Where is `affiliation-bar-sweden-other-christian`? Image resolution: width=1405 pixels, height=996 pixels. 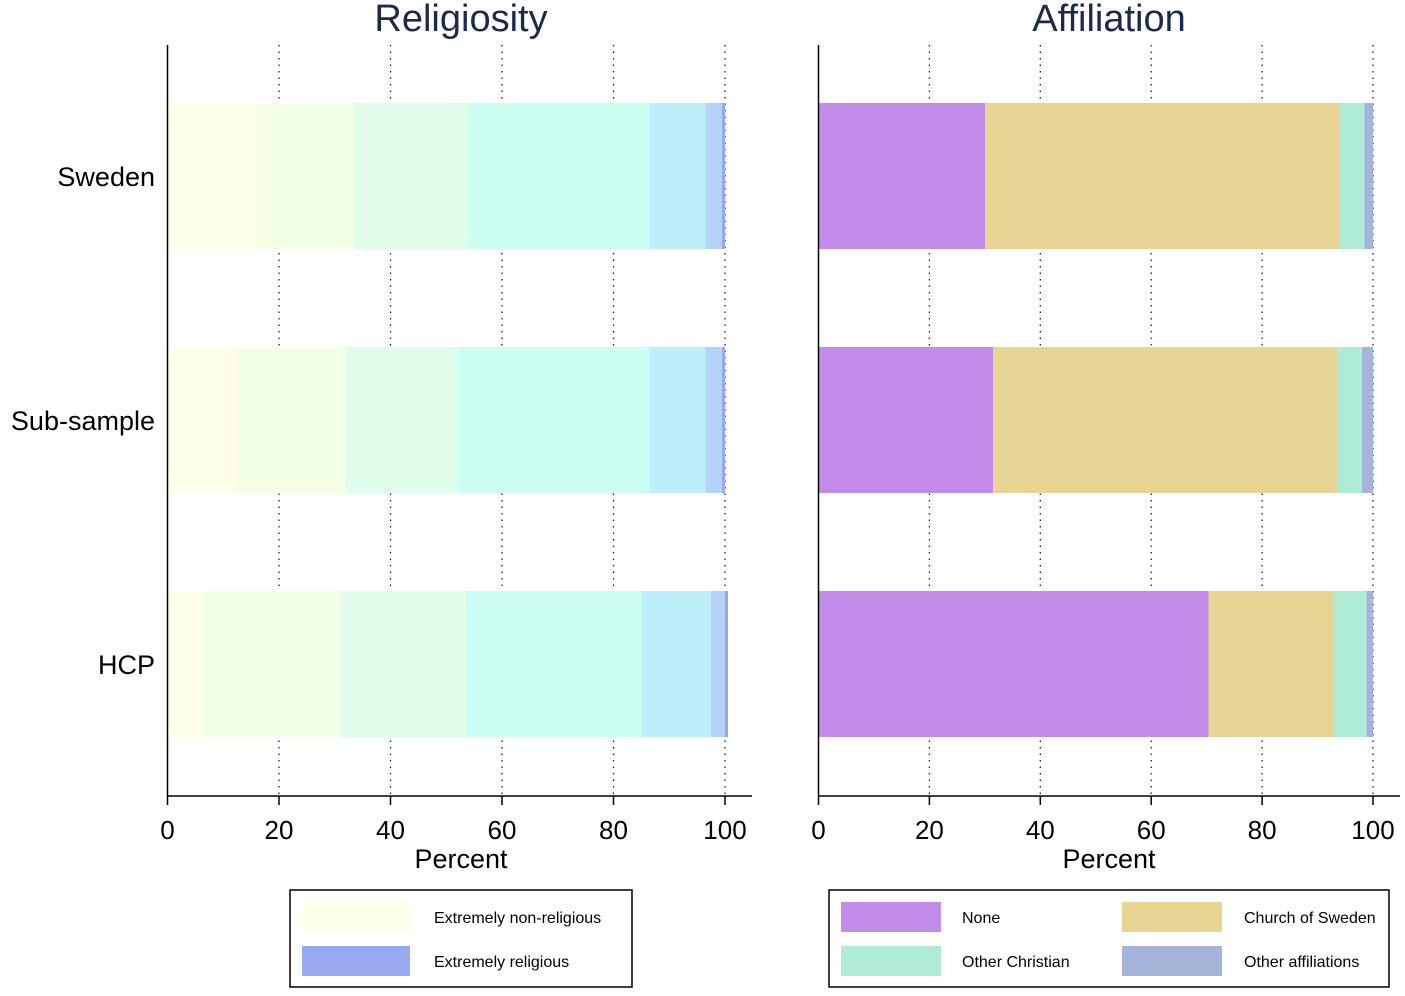
affiliation-bar-sweden-other-christian is located at coordinates (1352, 176).